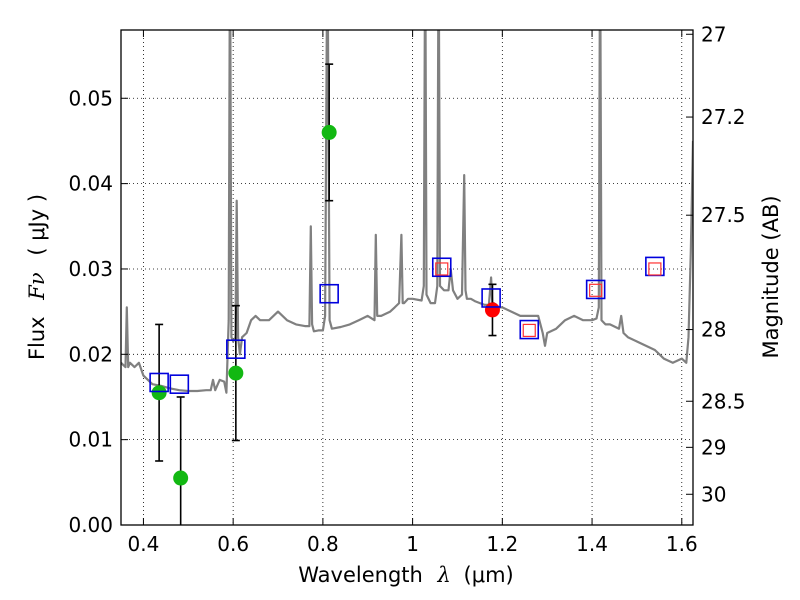  What do you see at coordinates (90, 184) in the screenshot?
I see `y-tick-label: 0.04` at bounding box center [90, 184].